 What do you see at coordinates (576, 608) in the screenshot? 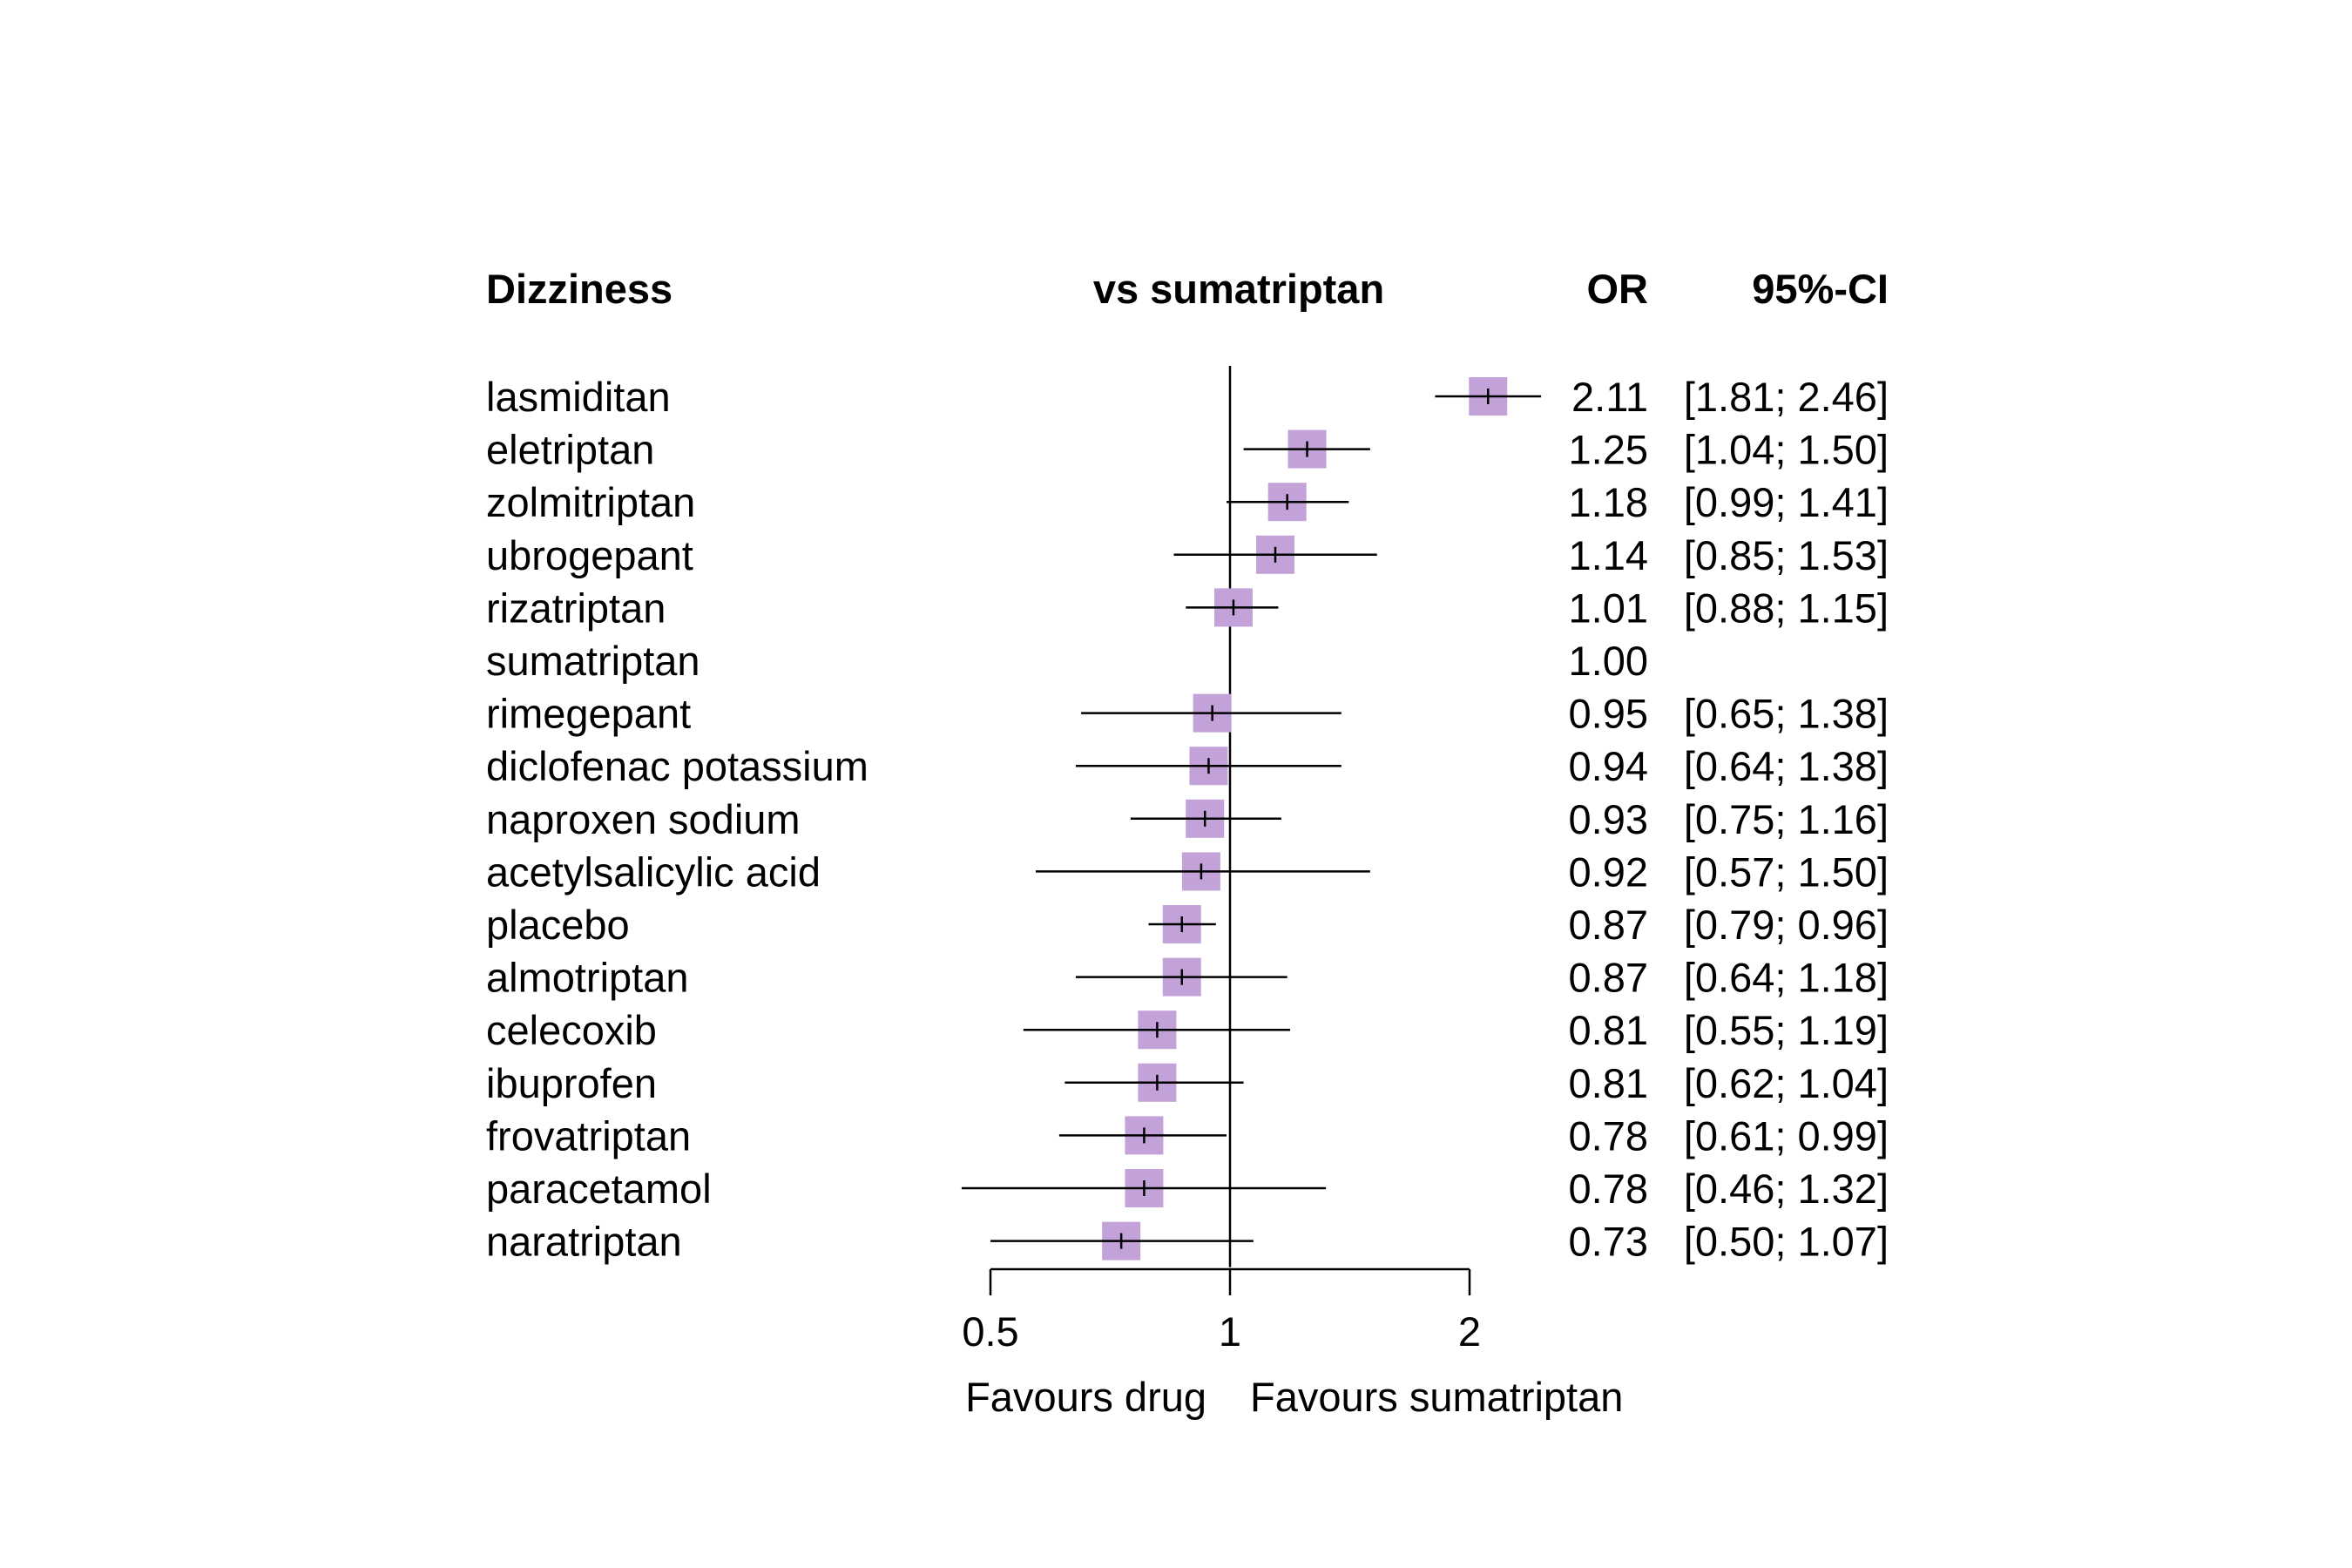
I see `row-label: rizatriptan` at bounding box center [576, 608].